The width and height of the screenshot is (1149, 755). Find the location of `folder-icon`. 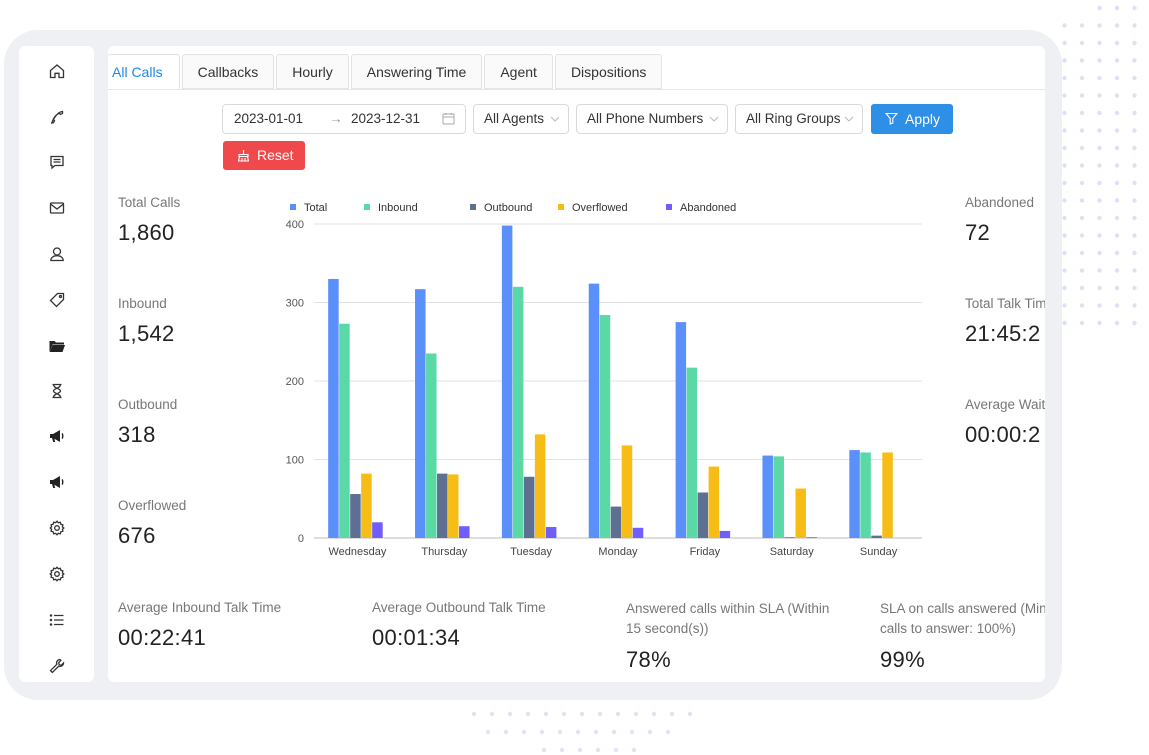

folder-icon is located at coordinates (57, 346).